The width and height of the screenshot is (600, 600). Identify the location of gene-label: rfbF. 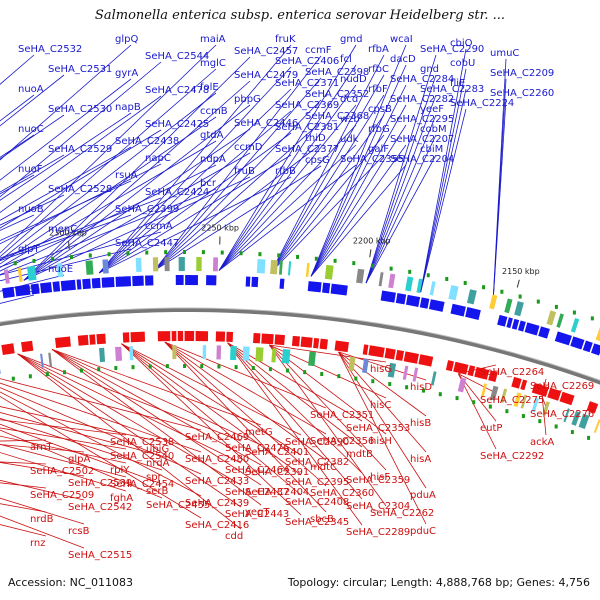
(378, 89).